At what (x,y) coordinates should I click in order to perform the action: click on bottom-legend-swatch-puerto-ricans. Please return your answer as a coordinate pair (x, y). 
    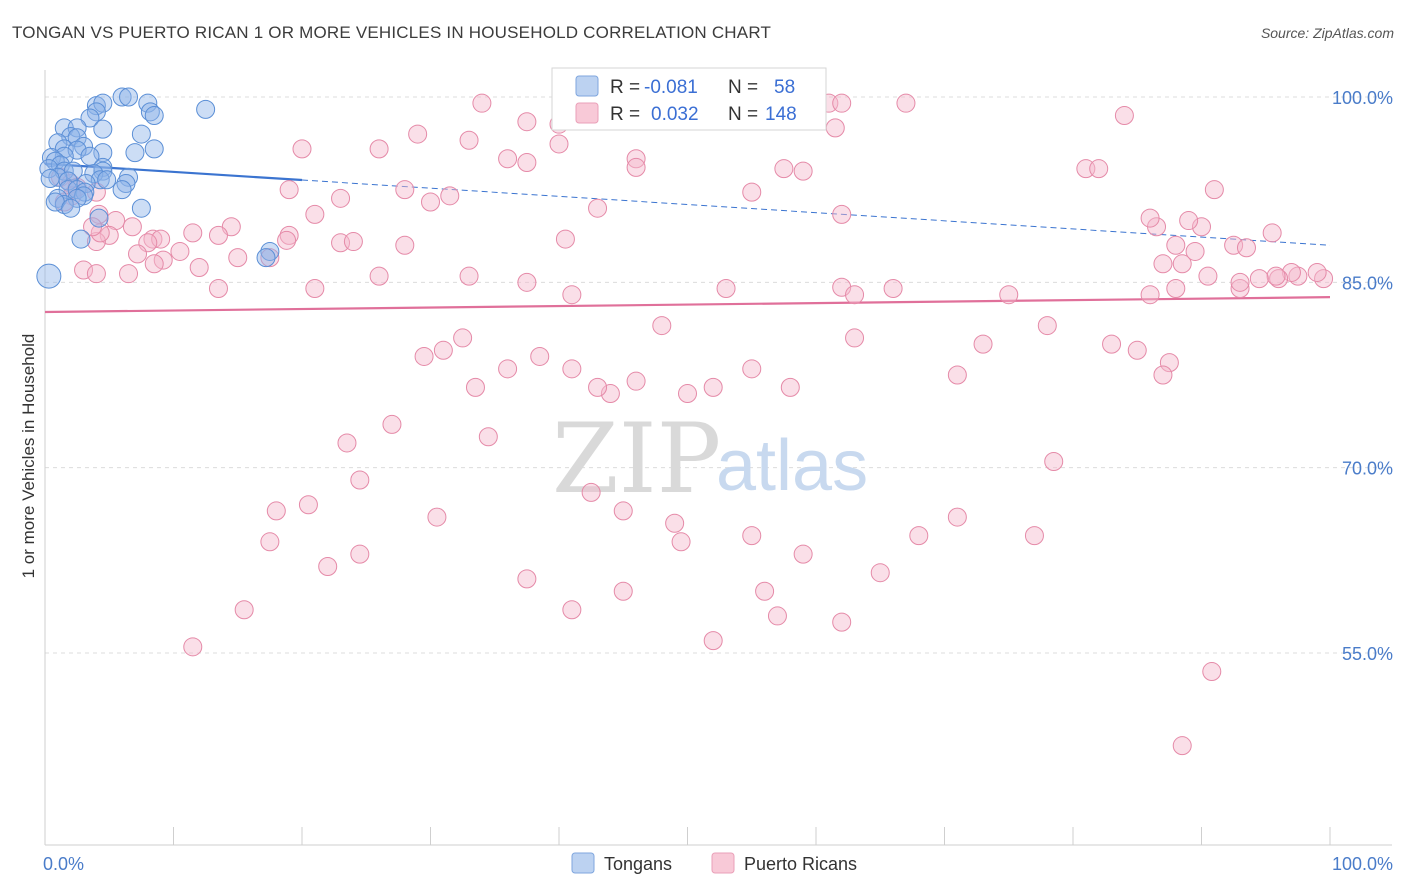
    Looking at the image, I should click on (723, 863).